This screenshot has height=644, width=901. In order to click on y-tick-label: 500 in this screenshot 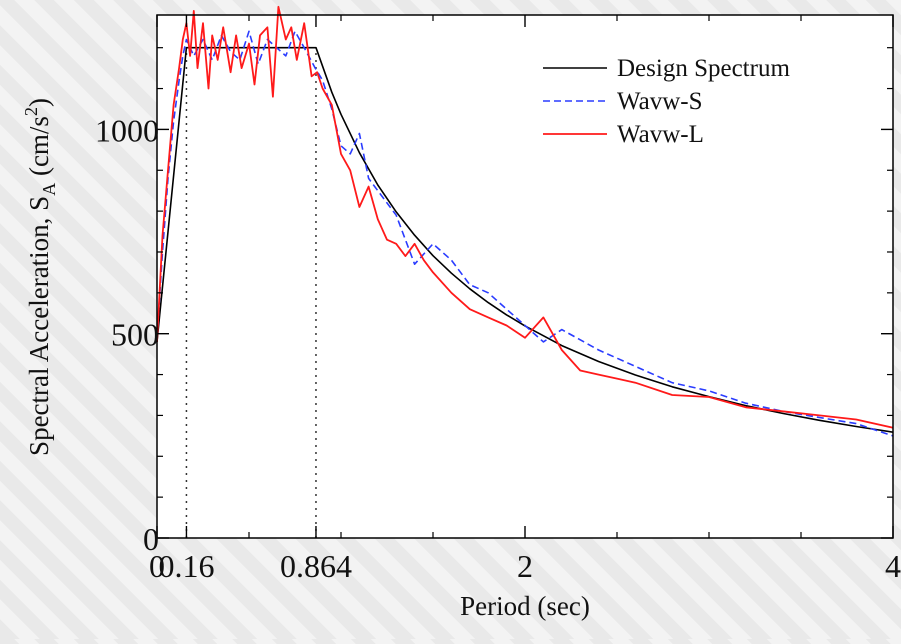, I will do `click(135, 335)`.